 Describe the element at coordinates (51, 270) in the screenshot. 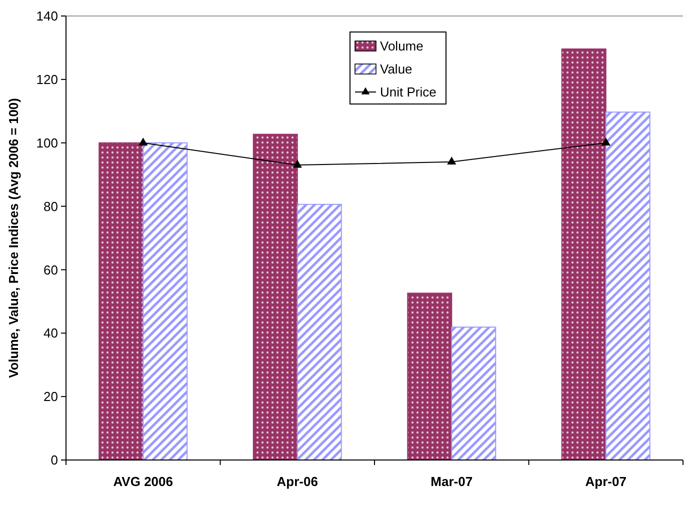

I see `y-tick-label: 60` at that location.